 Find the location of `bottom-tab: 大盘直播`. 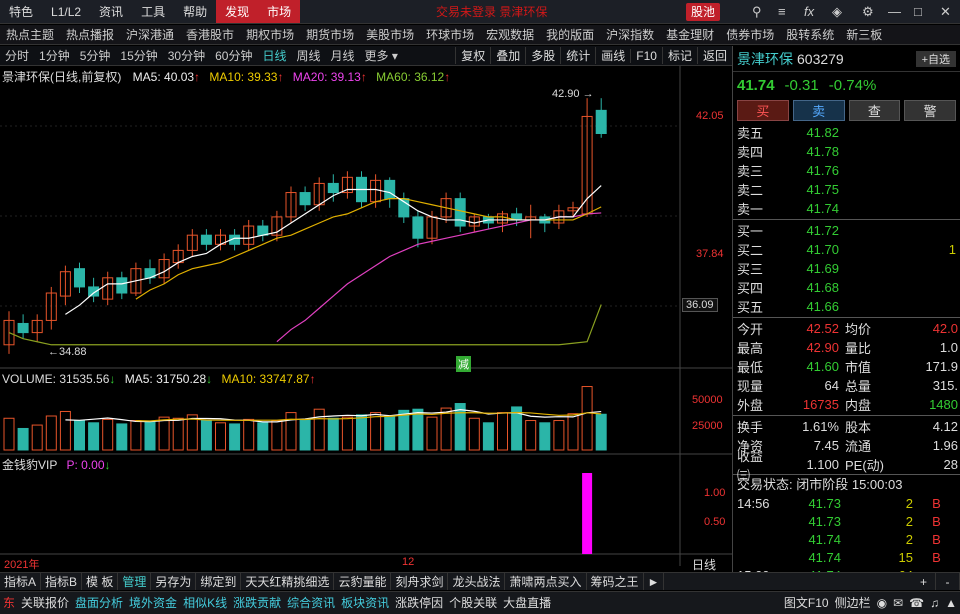

bottom-tab: 大盘直播 is located at coordinates (527, 603).